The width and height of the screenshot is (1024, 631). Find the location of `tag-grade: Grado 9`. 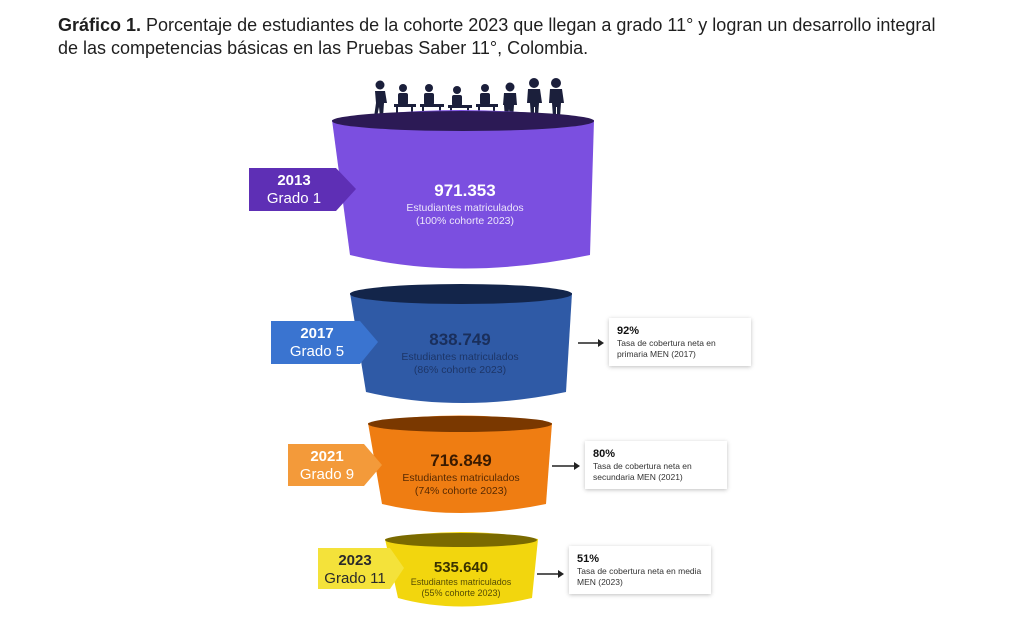

tag-grade: Grado 9 is located at coordinates (327, 474).